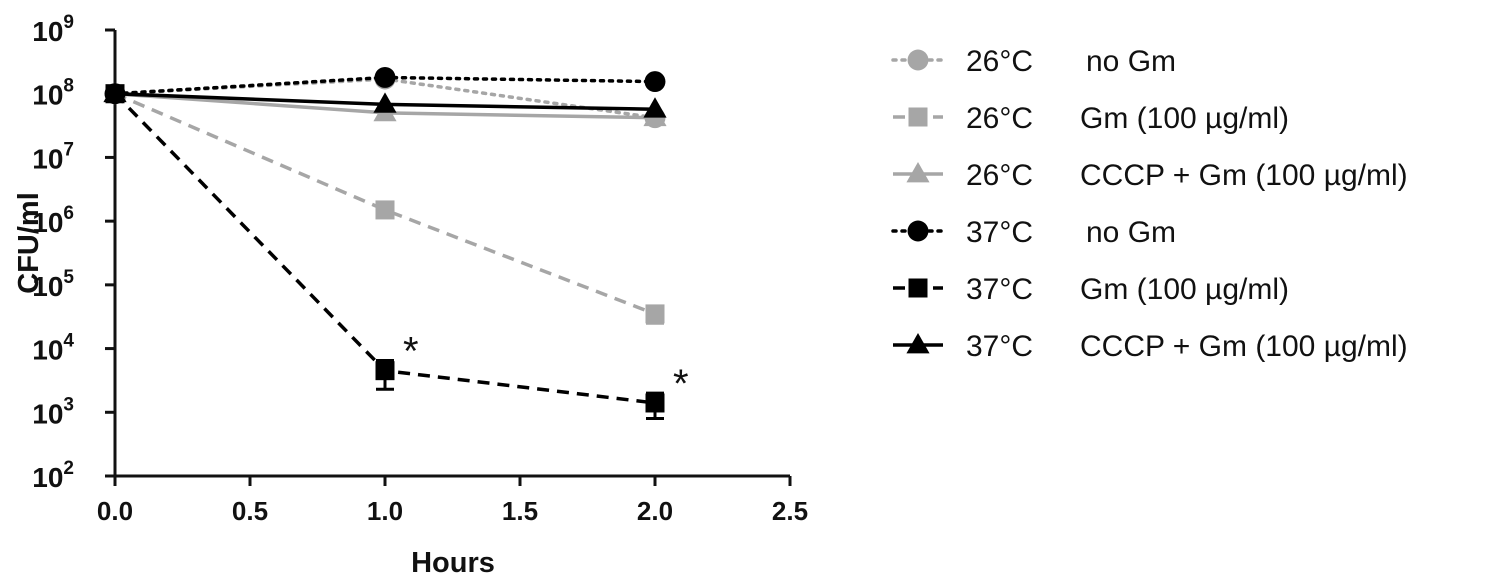 The height and width of the screenshot is (582, 1500). Describe the element at coordinates (790, 511) in the screenshot. I see `x-tick-label: 2.5` at that location.